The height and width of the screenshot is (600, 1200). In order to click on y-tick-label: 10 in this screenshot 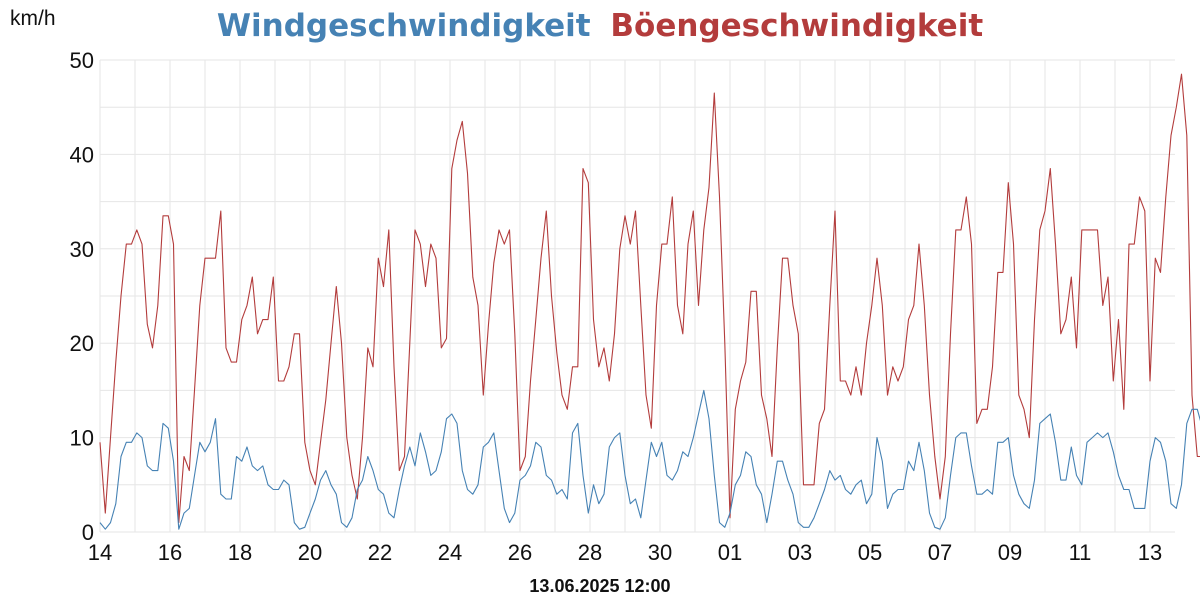, I will do `click(82, 438)`.